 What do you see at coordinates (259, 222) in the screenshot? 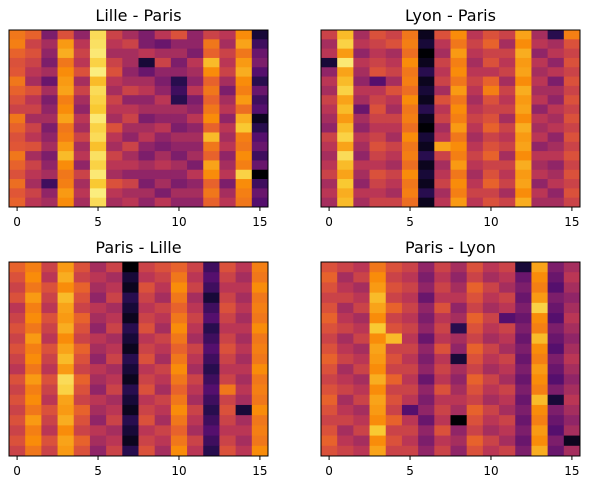
I see `x-tick-label: 15` at bounding box center [259, 222].